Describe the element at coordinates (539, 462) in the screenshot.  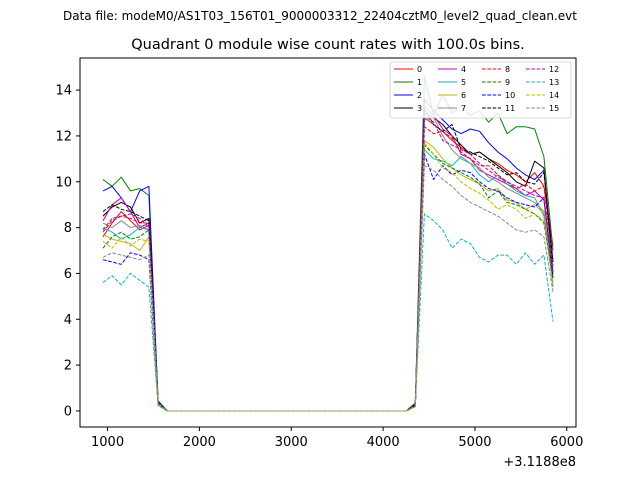
I see `x-offset-label: +3.1188e8` at that location.